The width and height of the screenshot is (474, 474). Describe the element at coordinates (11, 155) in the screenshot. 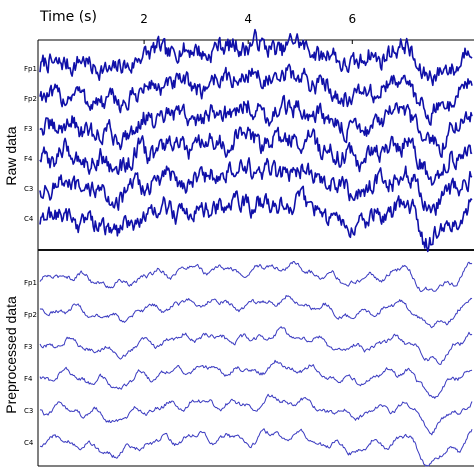

I see `panel-label-raw: Raw data` at that location.